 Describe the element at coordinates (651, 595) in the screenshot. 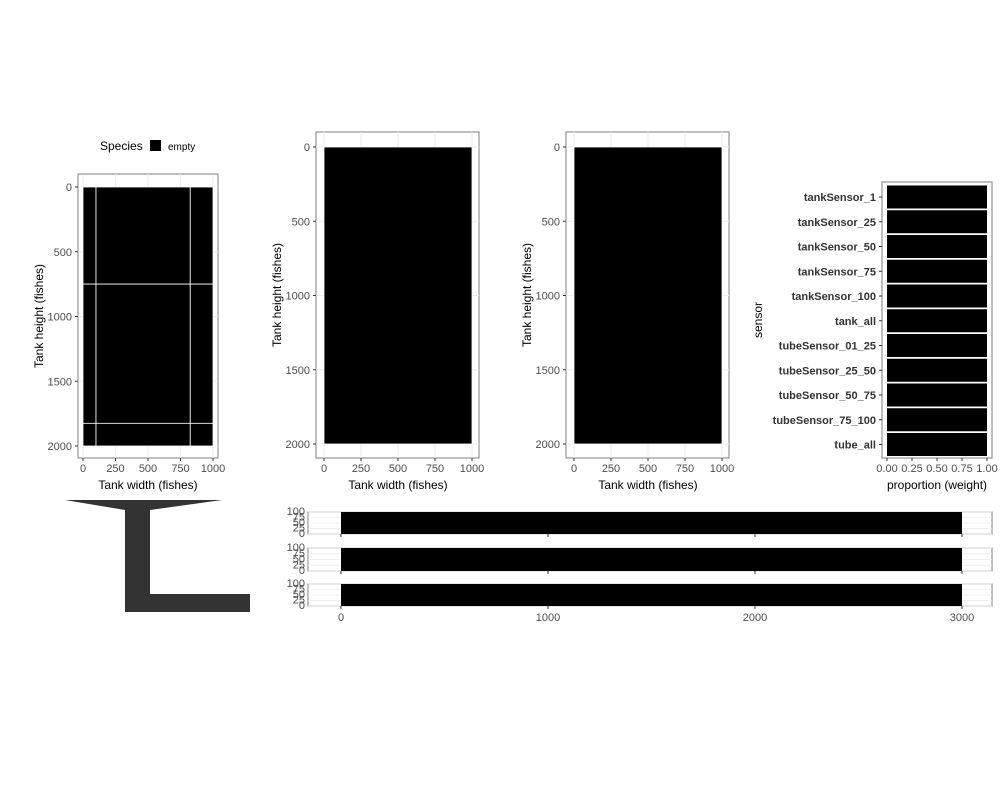

I see `tube3-area` at that location.